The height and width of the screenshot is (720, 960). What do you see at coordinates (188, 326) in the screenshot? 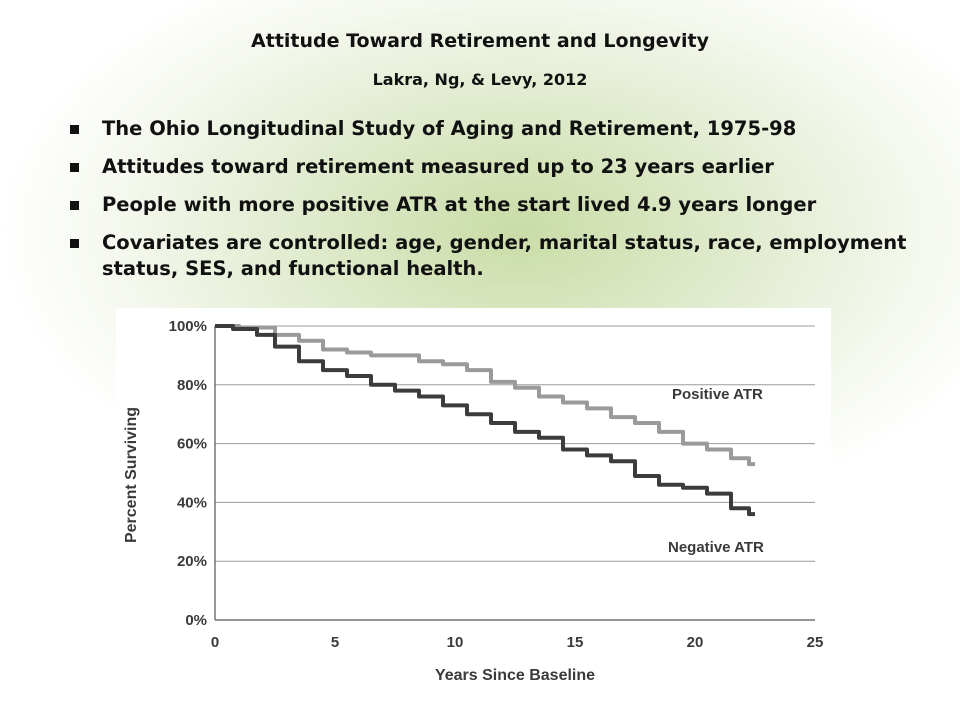
I see `y-tick-label: 100%` at bounding box center [188, 326].